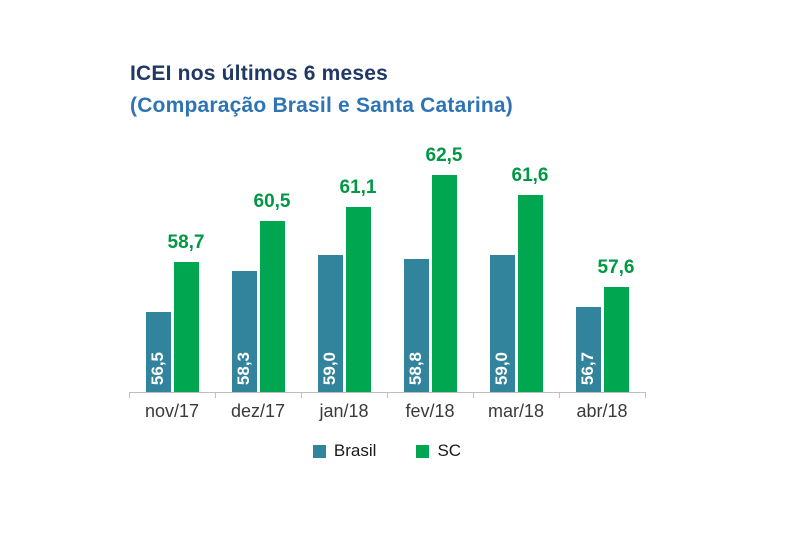 The height and width of the screenshot is (533, 800). I want to click on legend-label: SC, so click(449, 450).